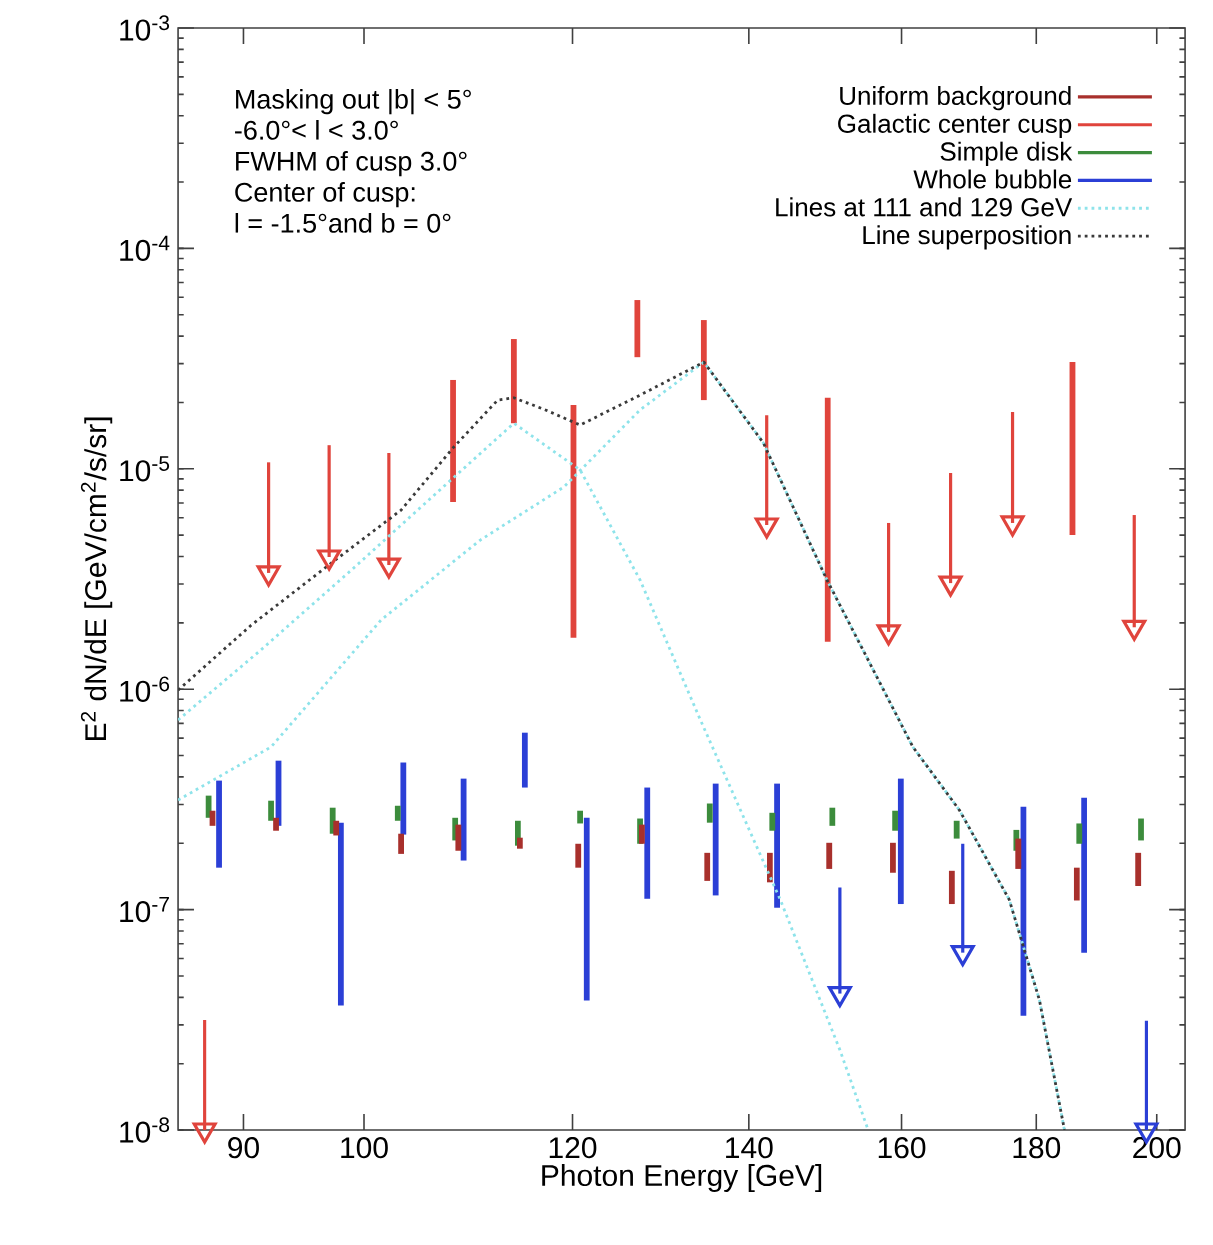 Image resolution: width=1213 pixels, height=1245 pixels. What do you see at coordinates (924, 207) in the screenshot?
I see `legend-label: Lines at 111 and 129 GeV` at bounding box center [924, 207].